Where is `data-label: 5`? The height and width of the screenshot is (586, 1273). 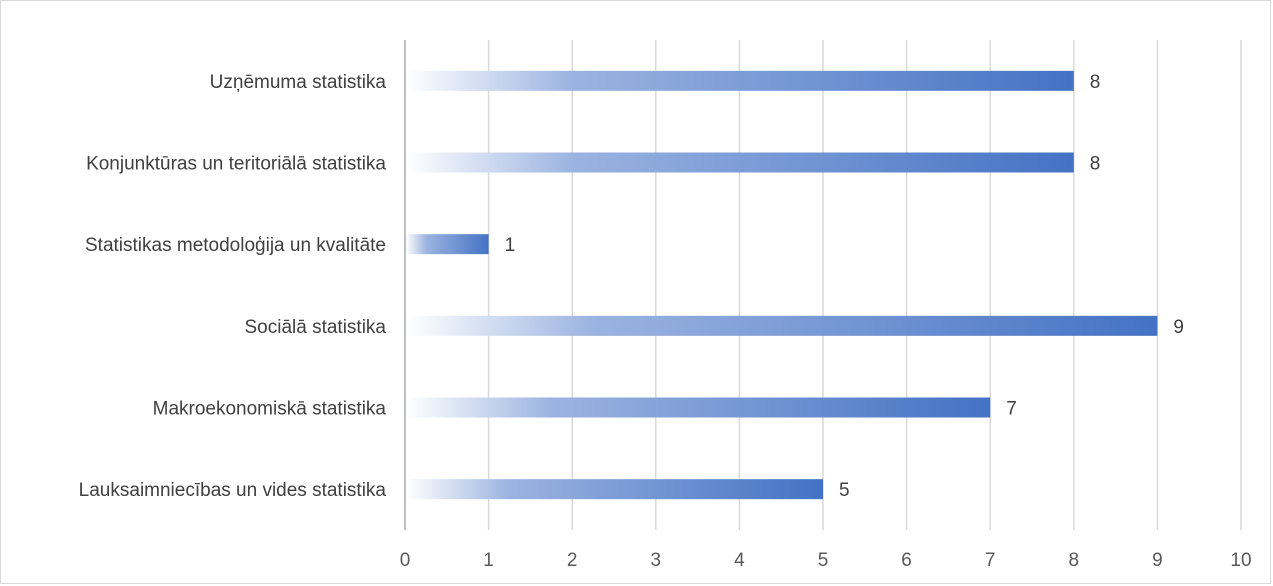
data-label: 5 is located at coordinates (844, 490).